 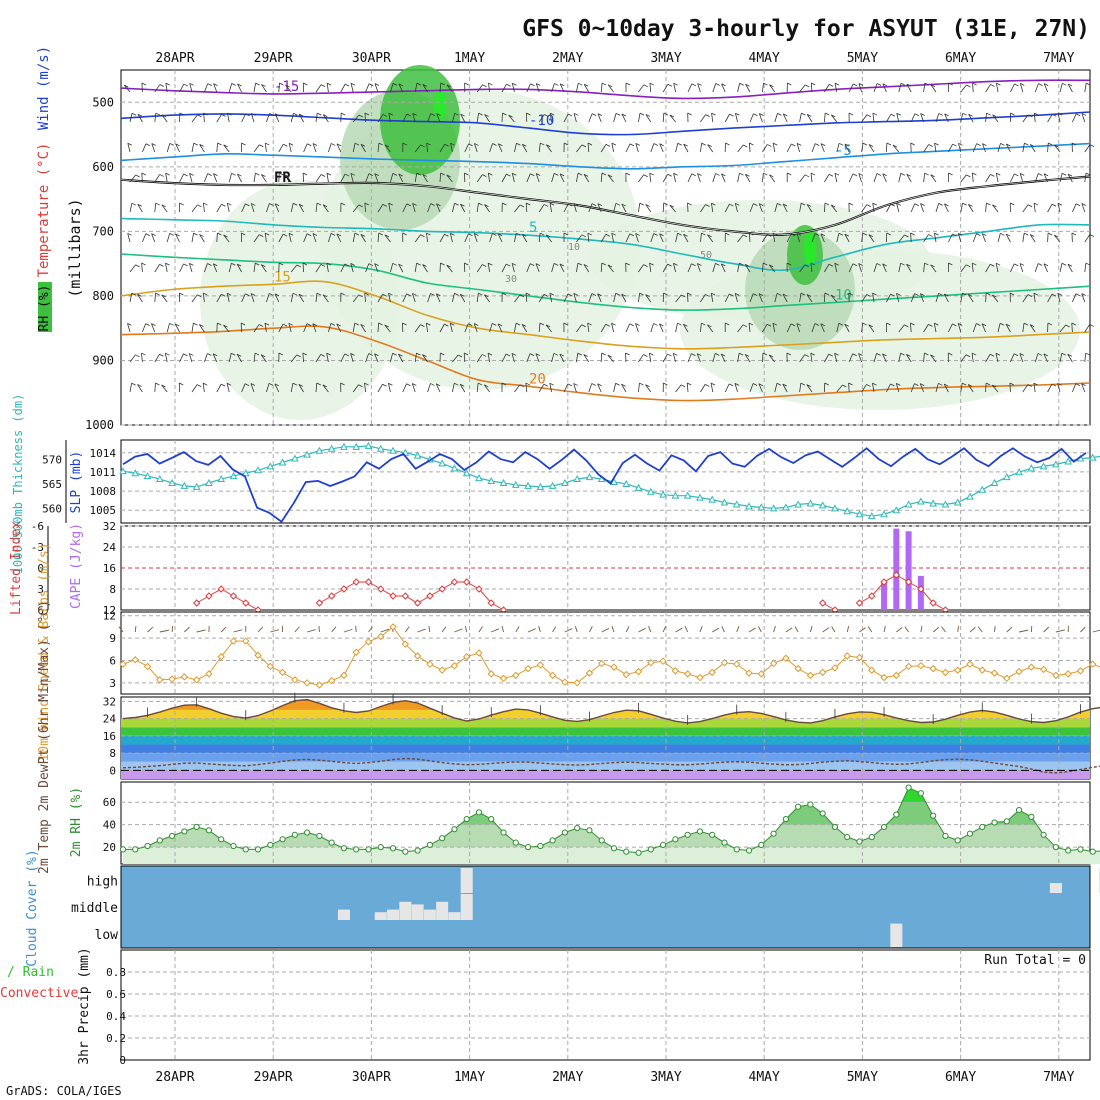 I want to click on top-day-label: 5MAY, so click(x=862, y=58).